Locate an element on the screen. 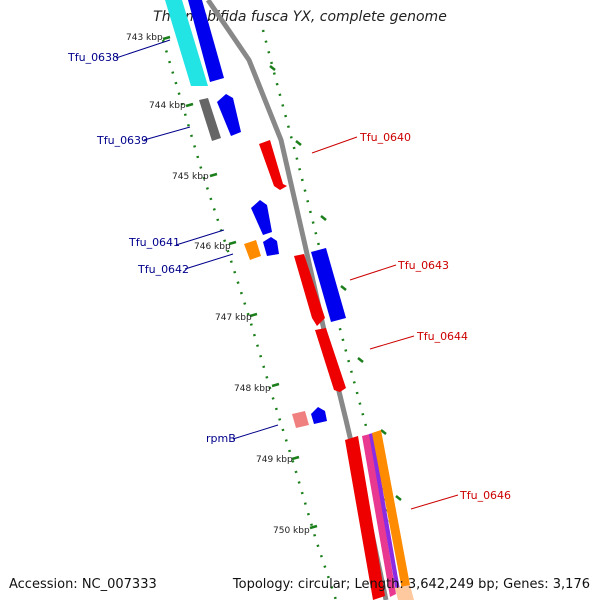 The width and height of the screenshot is (600, 600). gene-Tfu_0646-purple is located at coordinates (384, 512).